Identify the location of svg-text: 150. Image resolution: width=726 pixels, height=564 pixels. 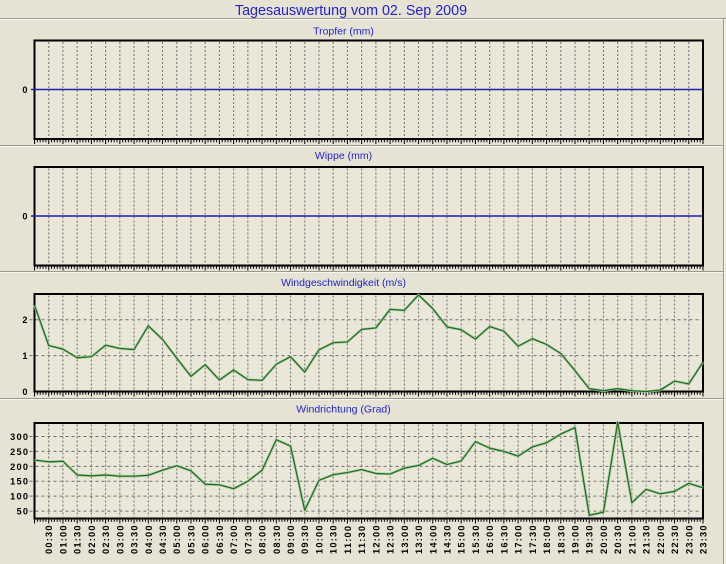
(19, 482).